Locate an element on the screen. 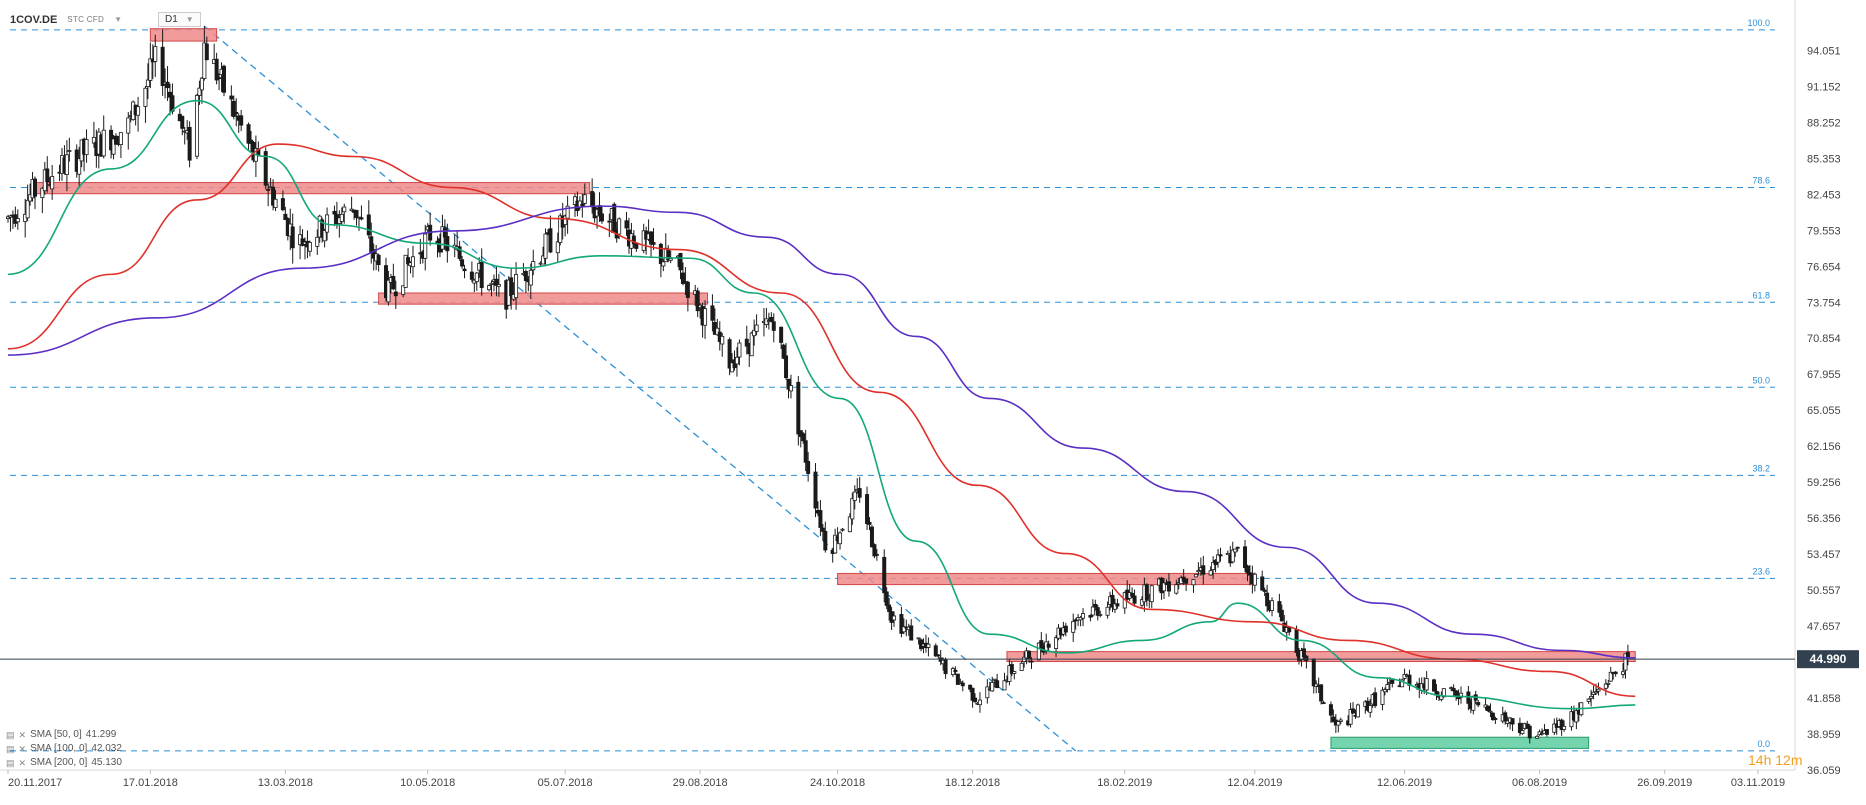 Image resolution: width=1866 pixels, height=805 pixels. chart-header: 1COV.DE STC CFD ▼ D1 ▼ is located at coordinates (105, 19).